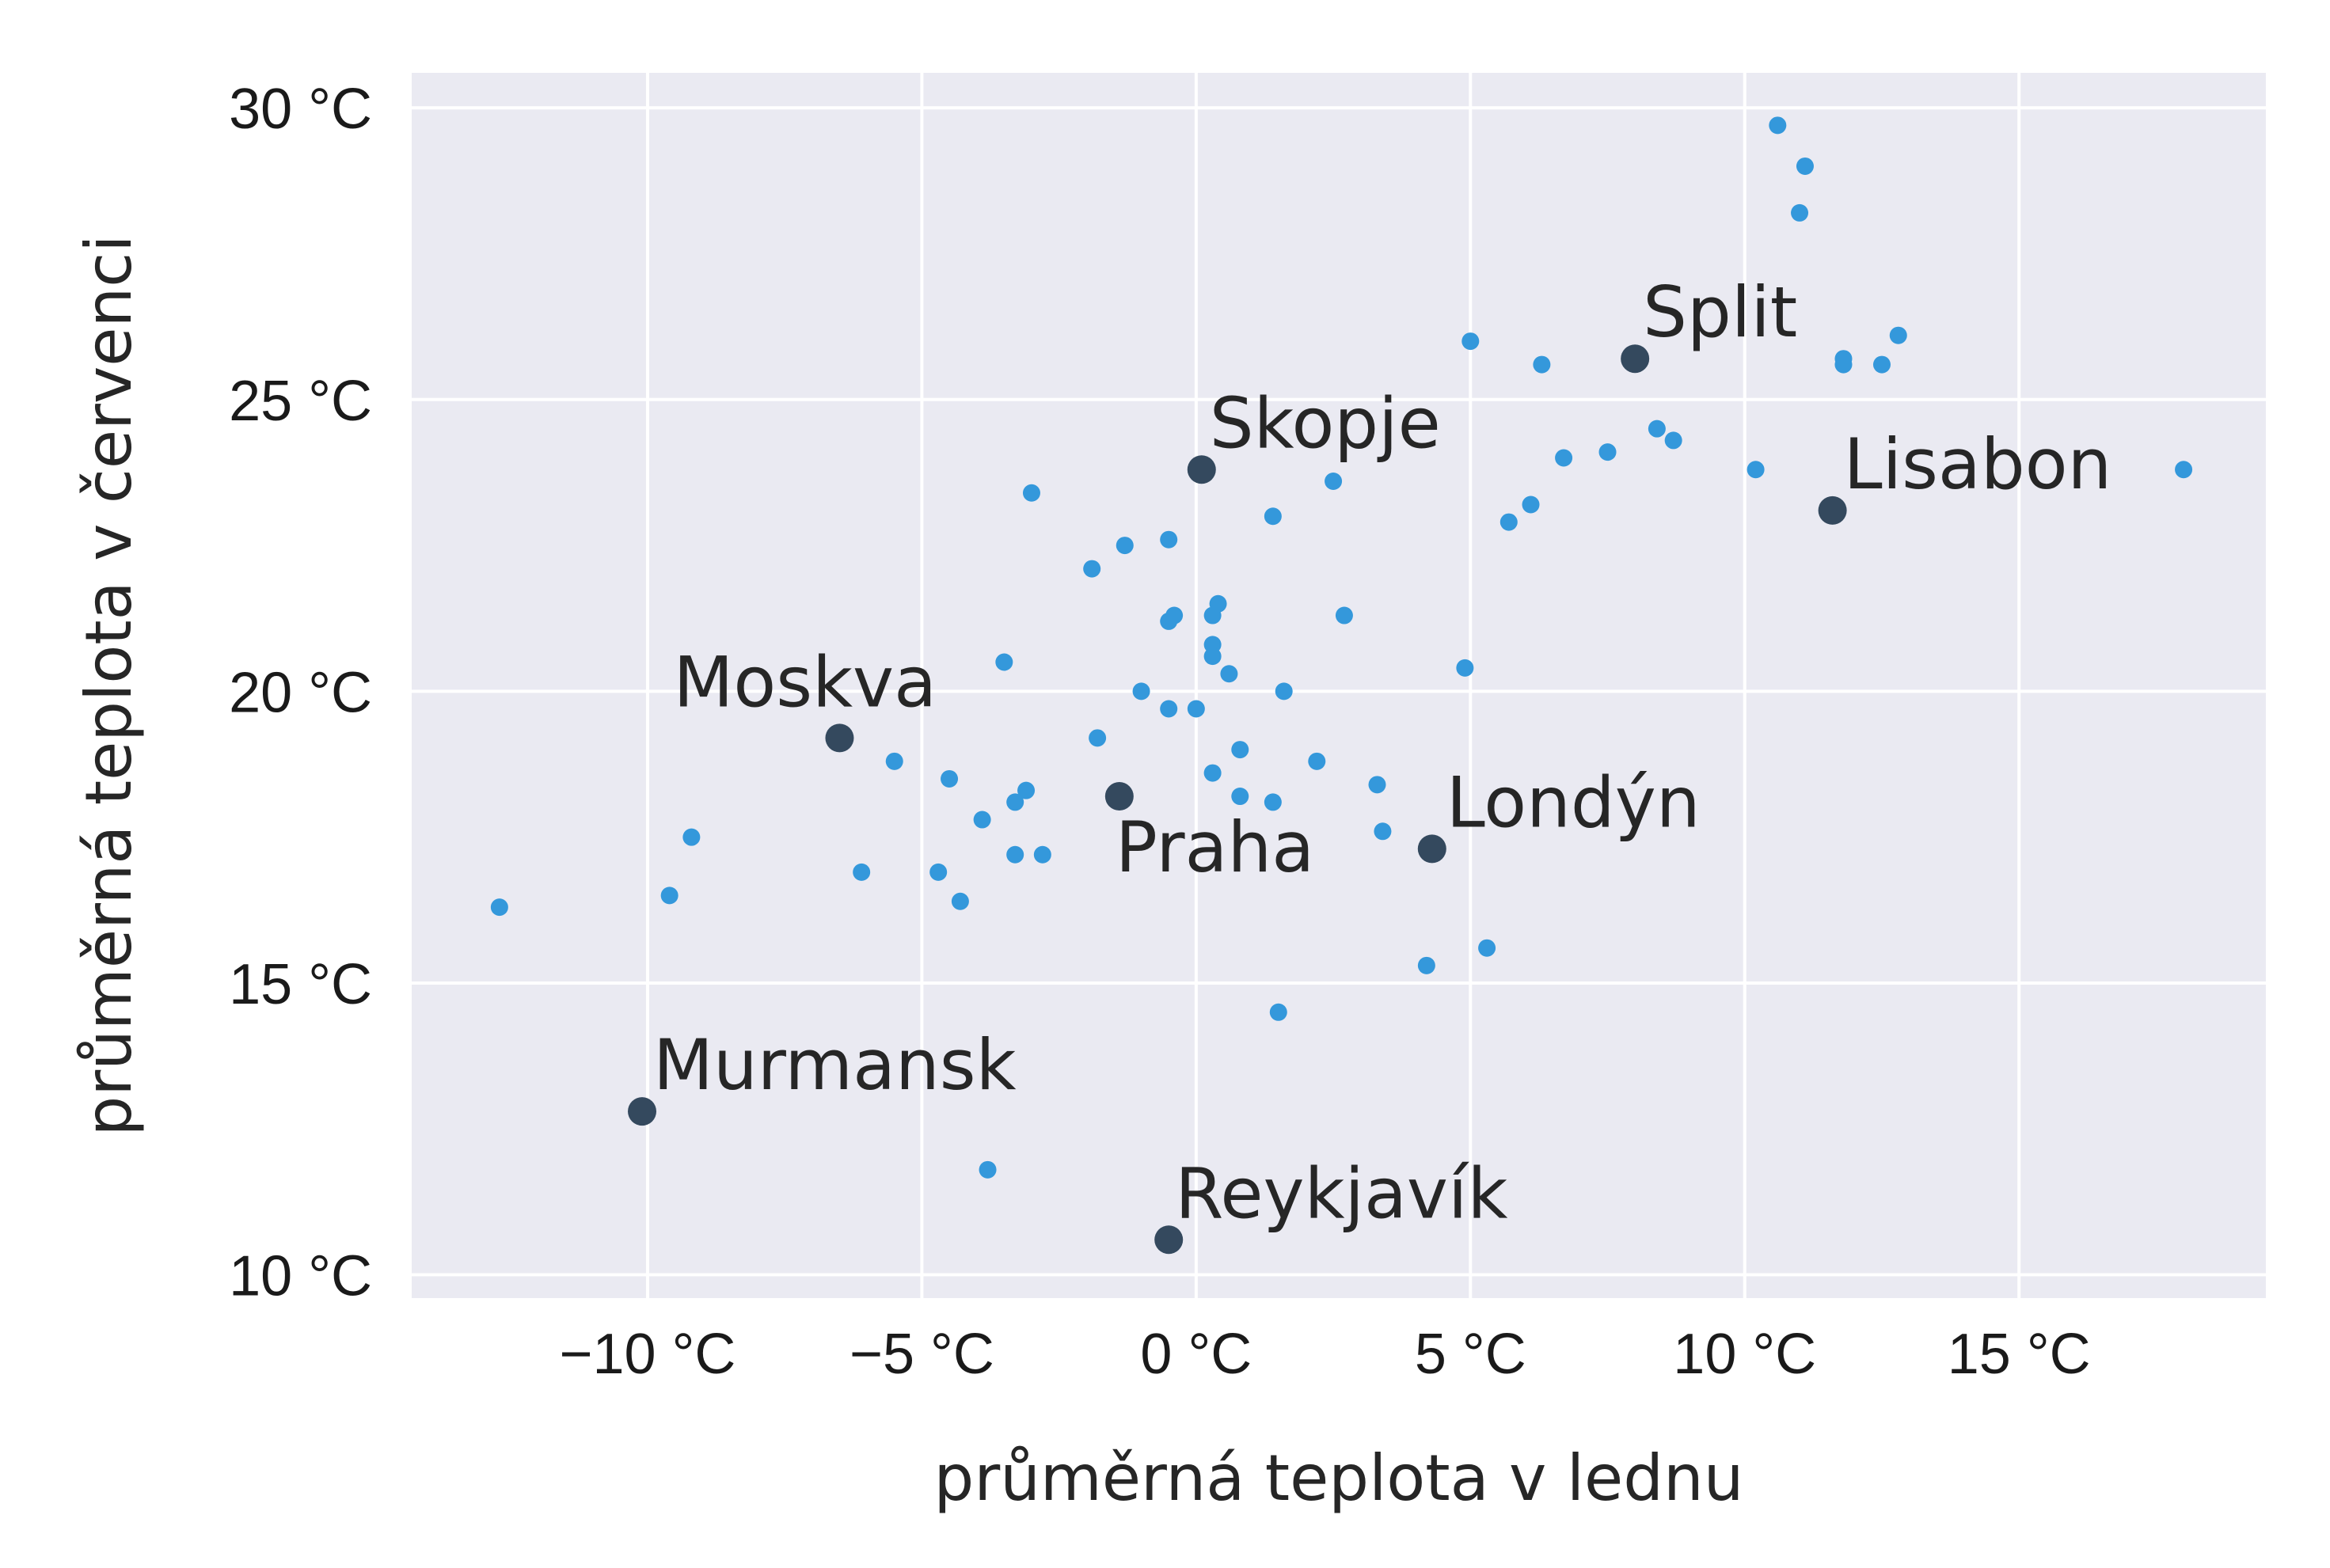 Image resolution: width=2330 pixels, height=1568 pixels. I want to click on city-label: Split, so click(1720, 312).